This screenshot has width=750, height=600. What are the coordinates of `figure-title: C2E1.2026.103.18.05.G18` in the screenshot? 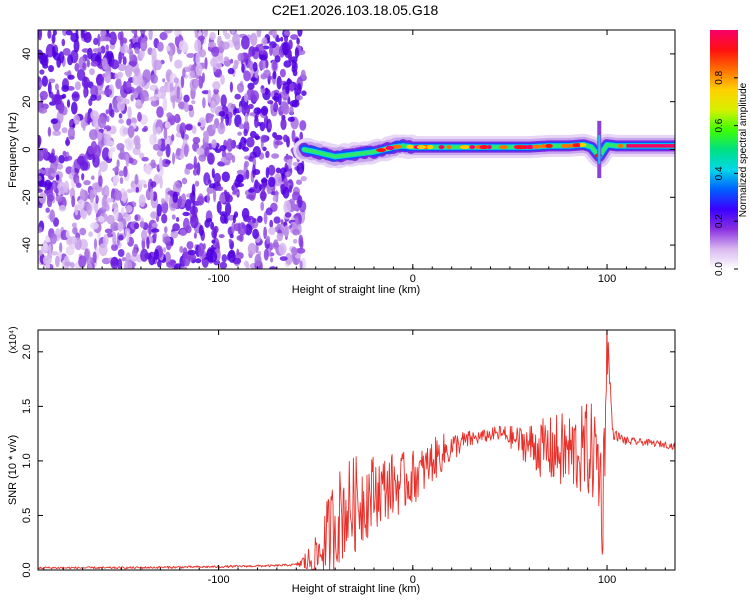 It's located at (355, 10).